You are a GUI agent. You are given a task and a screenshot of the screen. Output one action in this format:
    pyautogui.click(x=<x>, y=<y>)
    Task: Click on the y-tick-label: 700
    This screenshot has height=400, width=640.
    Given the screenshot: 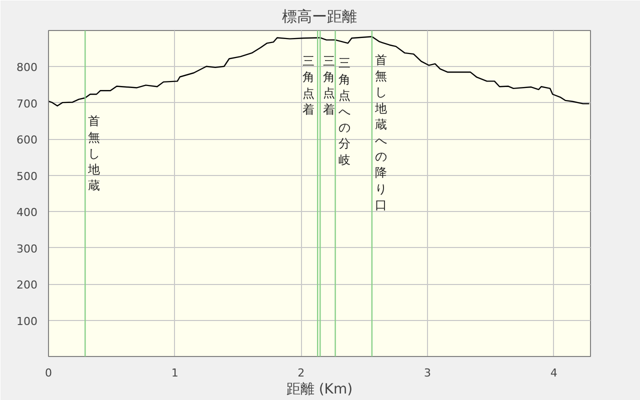 What is the action you would take?
    pyautogui.click(x=27, y=103)
    